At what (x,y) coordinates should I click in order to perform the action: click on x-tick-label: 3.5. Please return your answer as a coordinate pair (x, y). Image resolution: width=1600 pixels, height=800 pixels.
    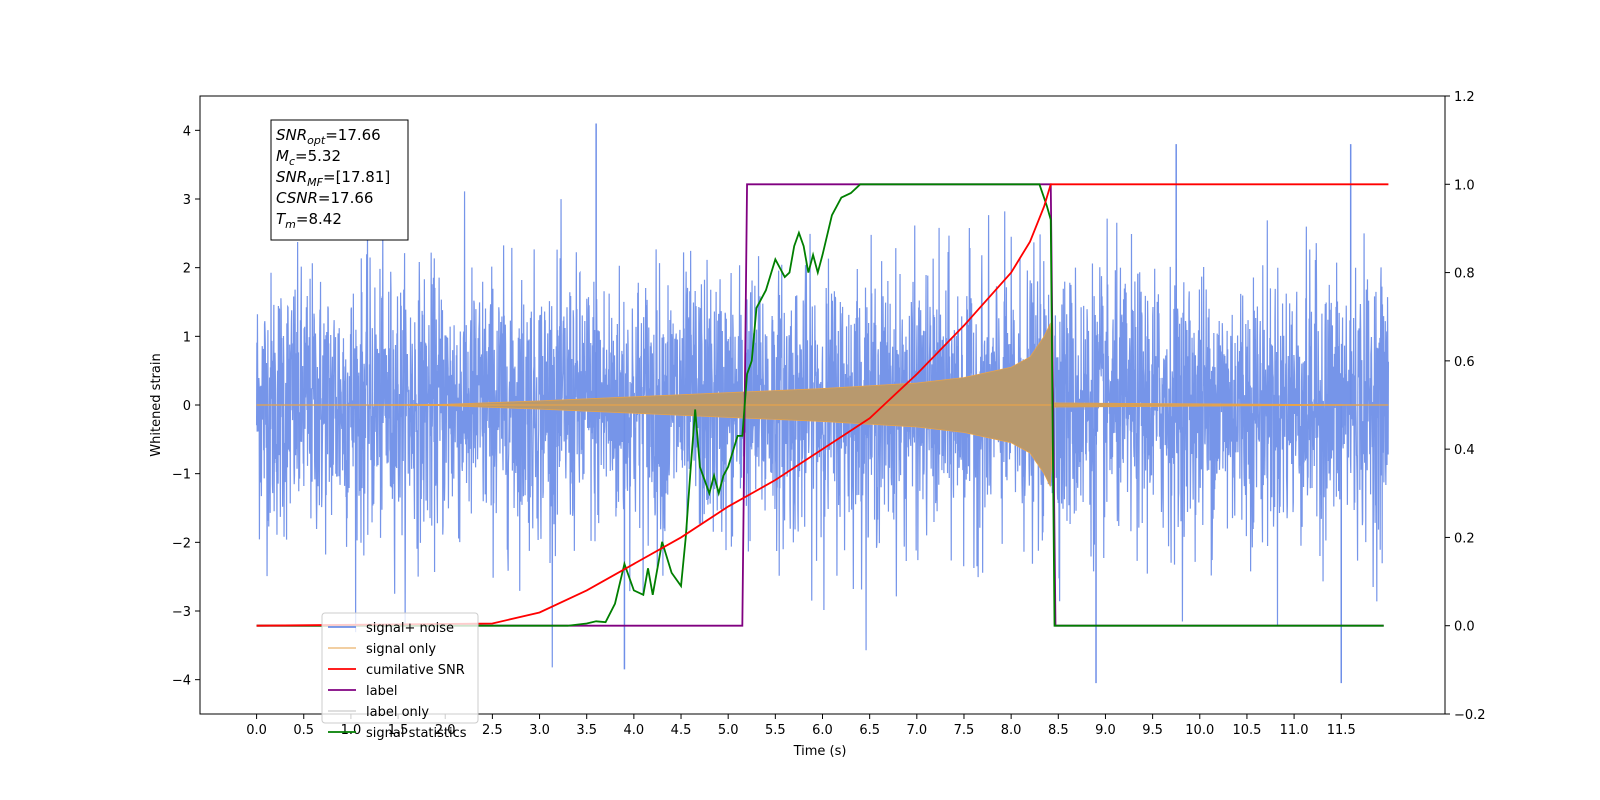
    Looking at the image, I should click on (586, 730).